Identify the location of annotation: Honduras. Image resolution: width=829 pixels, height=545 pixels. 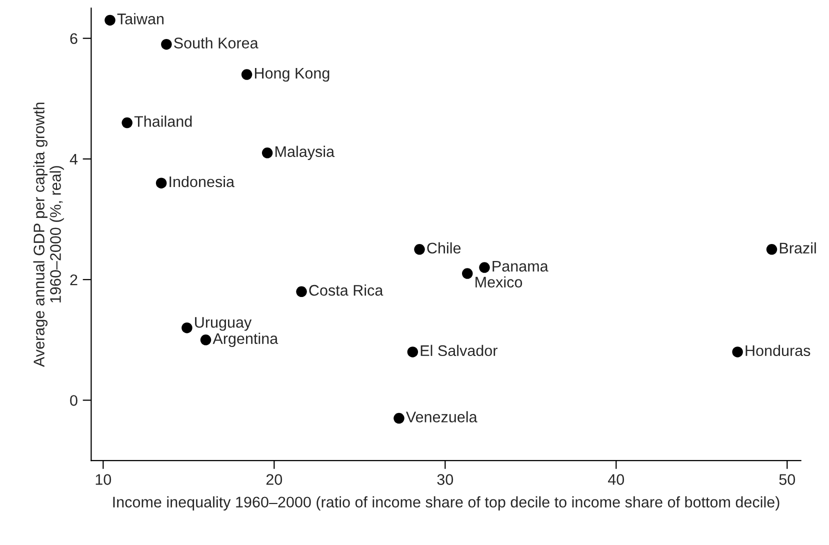
(778, 350).